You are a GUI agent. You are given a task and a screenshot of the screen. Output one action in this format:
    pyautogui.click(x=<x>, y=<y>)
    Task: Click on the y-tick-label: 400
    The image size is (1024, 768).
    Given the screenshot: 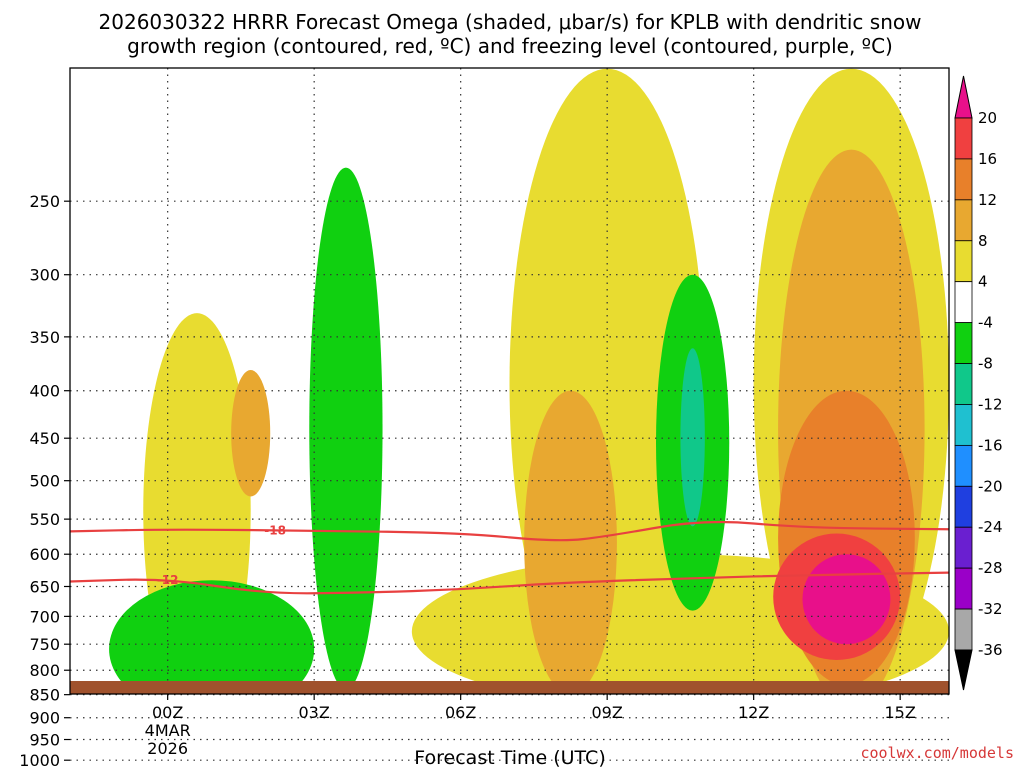 What is the action you would take?
    pyautogui.click(x=44, y=391)
    